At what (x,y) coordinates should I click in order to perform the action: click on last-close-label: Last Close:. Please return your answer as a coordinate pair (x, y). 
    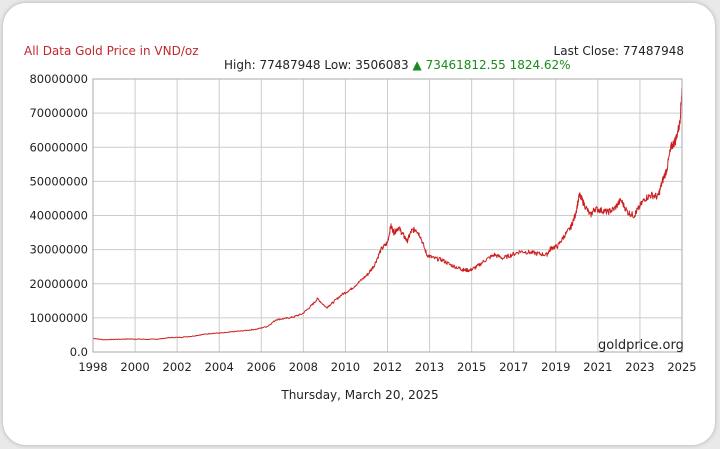
    Looking at the image, I should click on (586, 51).